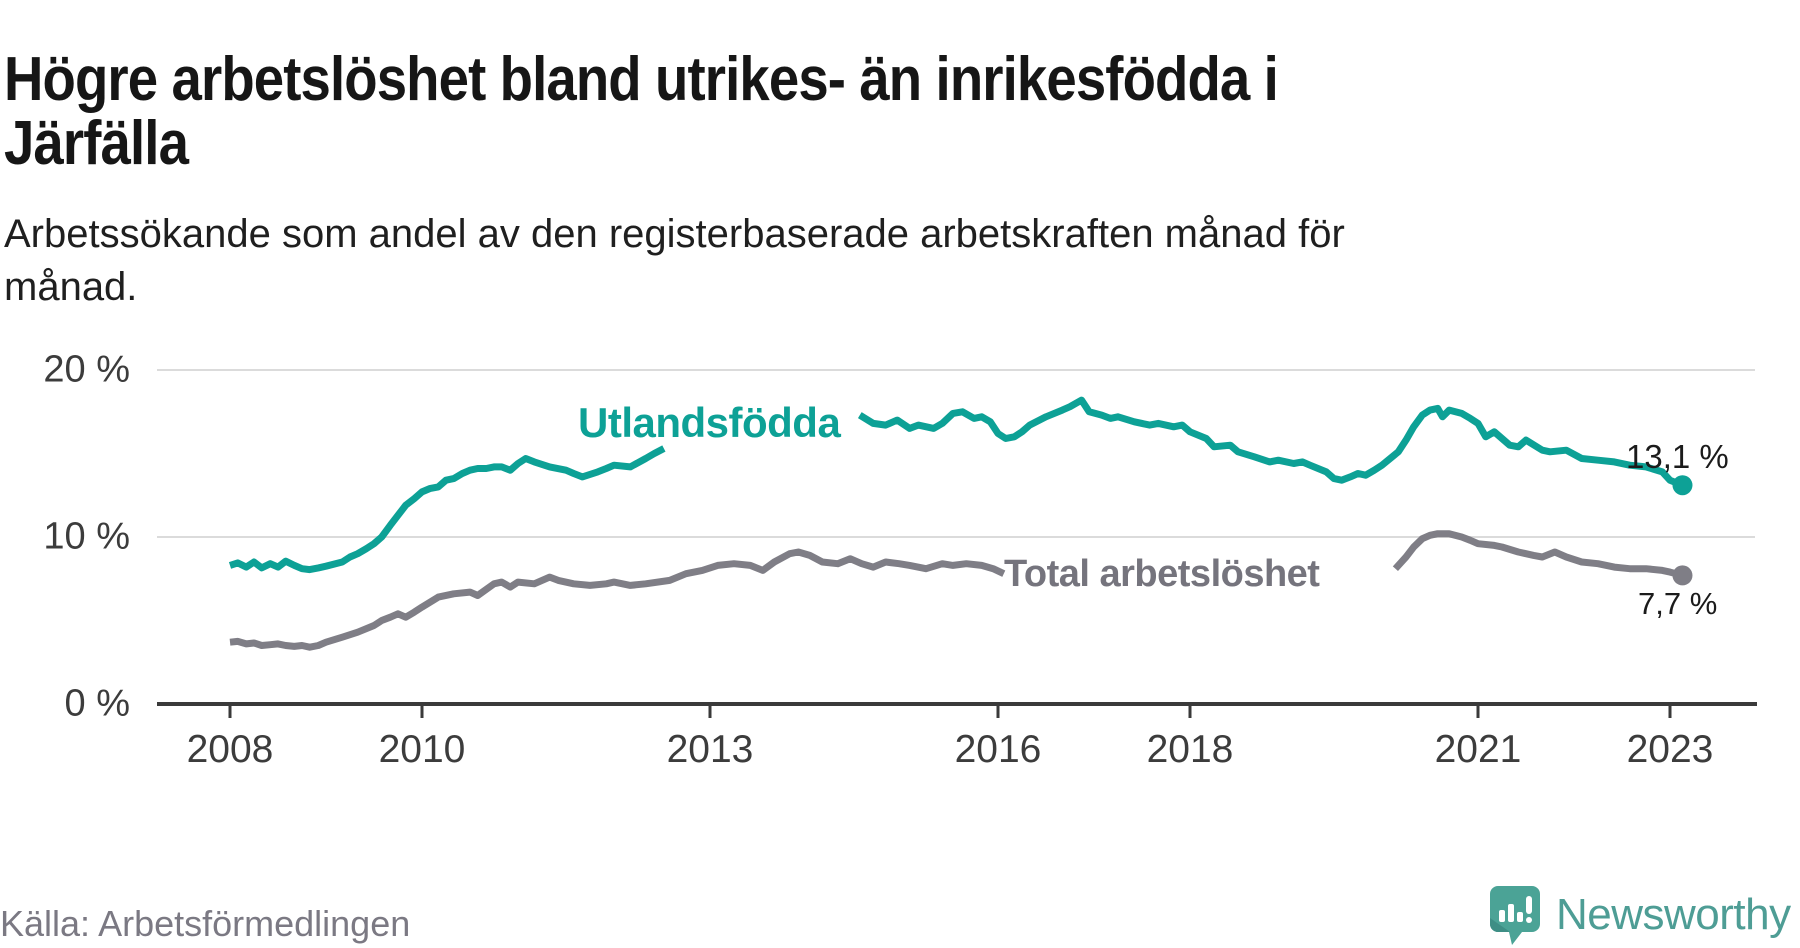 Image resolution: width=1800 pixels, height=948 pixels. I want to click on end-value-label-total: 7,7 %, so click(1678, 603).